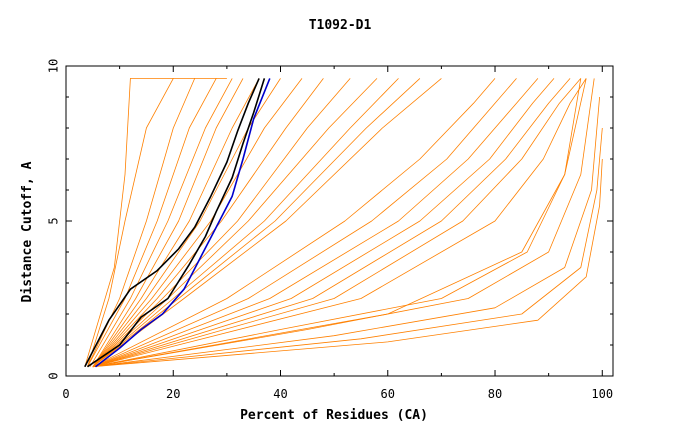 The height and width of the screenshot is (440, 680). Describe the element at coordinates (334, 415) in the screenshot. I see `x-axis-title: Percent of Residues (CA)` at that location.